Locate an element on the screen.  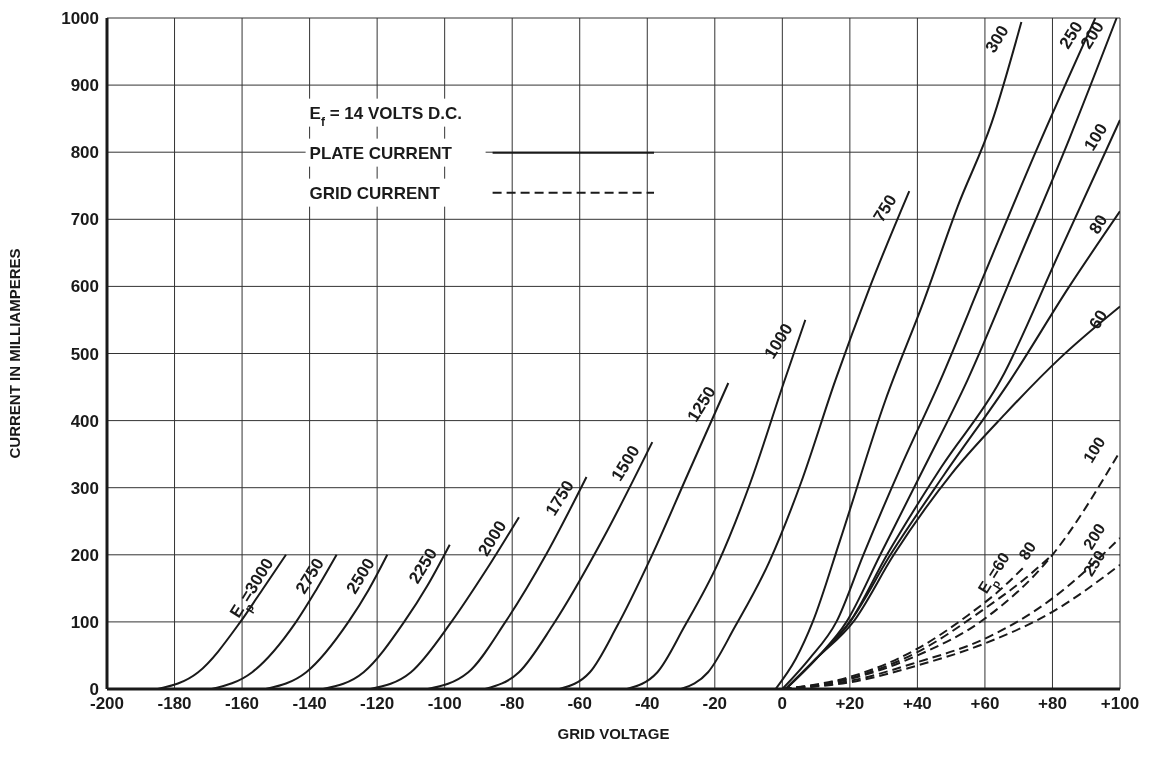
y-tick-label: 900 is located at coordinates (84, 86).